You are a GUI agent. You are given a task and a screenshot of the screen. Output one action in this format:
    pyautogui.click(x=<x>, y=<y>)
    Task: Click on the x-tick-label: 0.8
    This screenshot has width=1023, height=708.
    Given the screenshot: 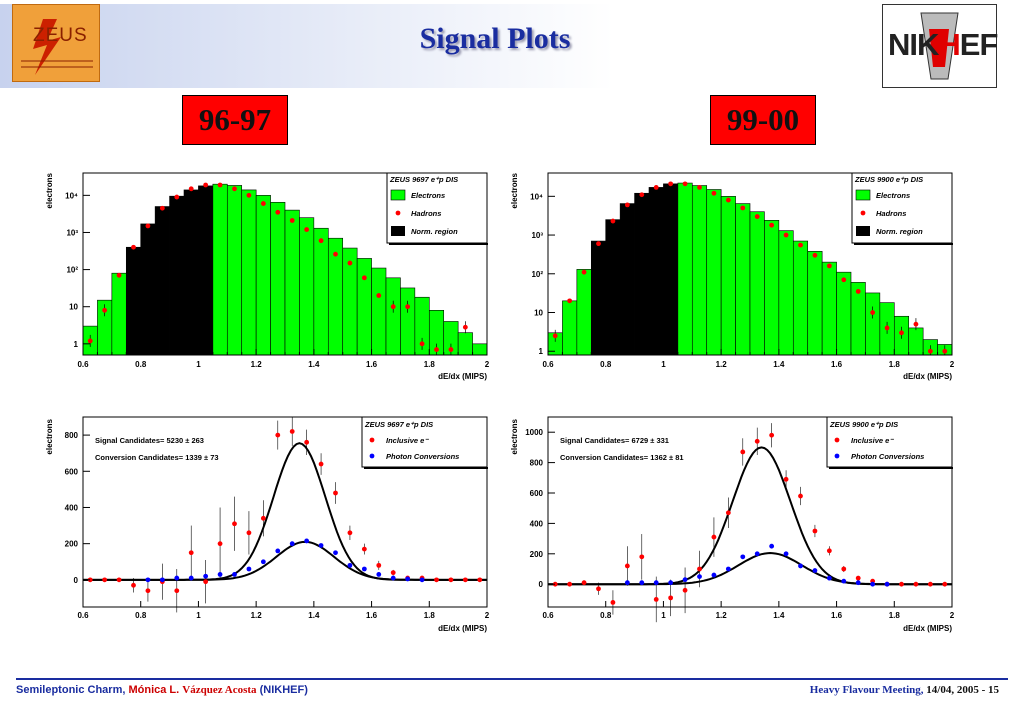 What is the action you would take?
    pyautogui.click(x=606, y=615)
    